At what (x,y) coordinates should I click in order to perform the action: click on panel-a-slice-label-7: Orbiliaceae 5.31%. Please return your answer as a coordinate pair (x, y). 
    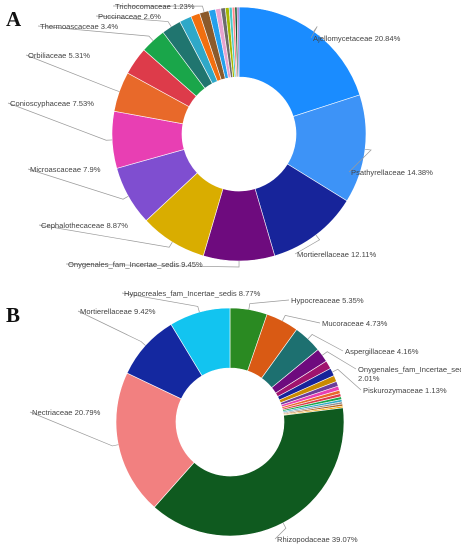
    Looking at the image, I should click on (59, 55).